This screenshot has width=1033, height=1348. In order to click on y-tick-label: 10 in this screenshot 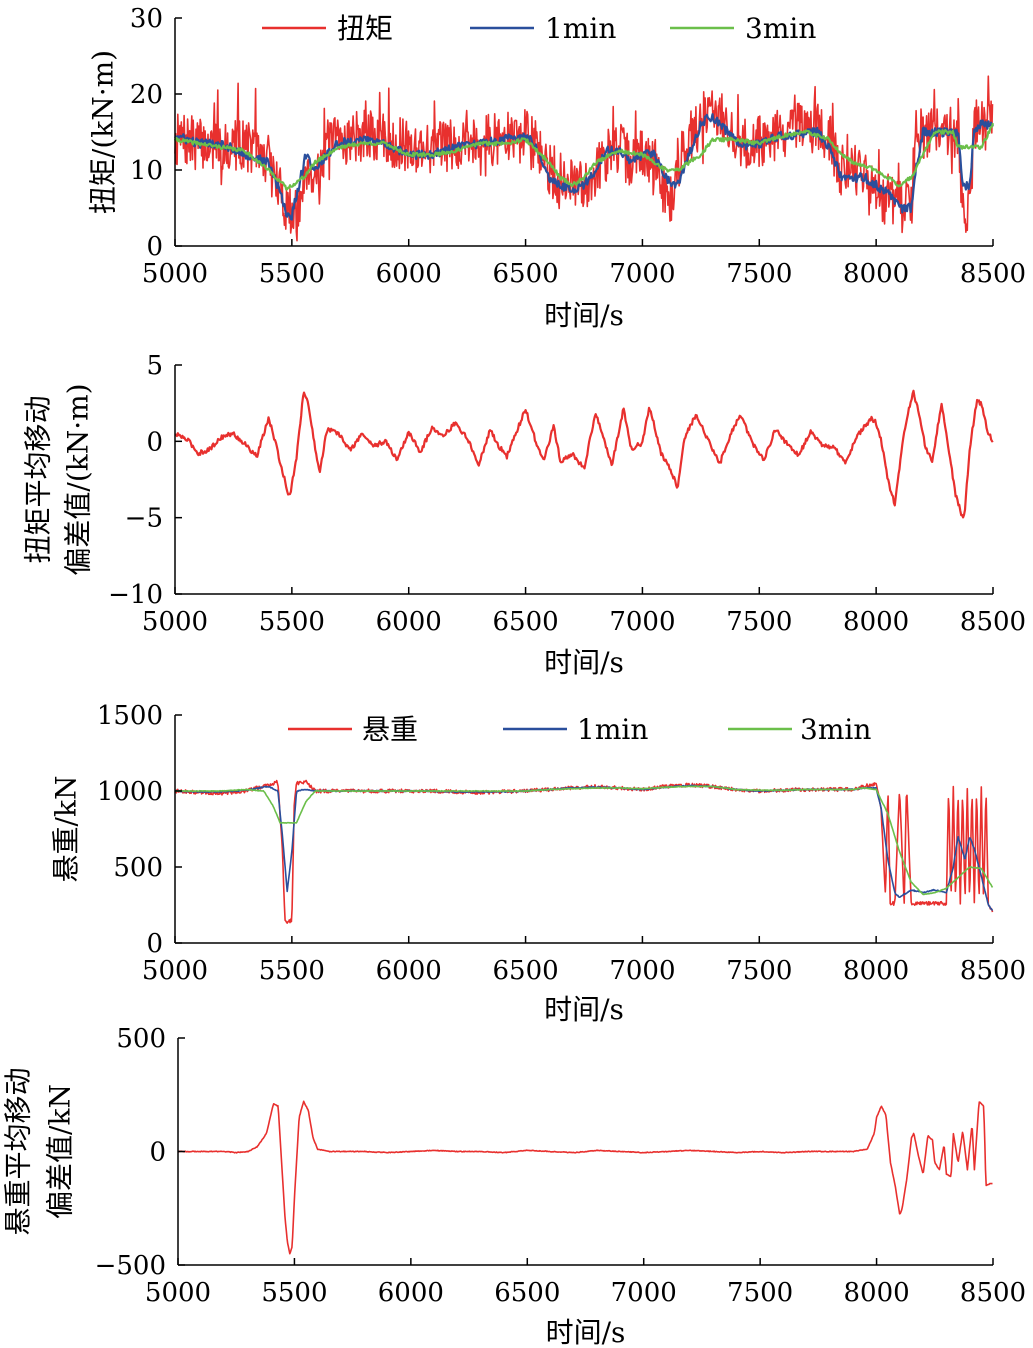, I will do `click(146, 171)`.